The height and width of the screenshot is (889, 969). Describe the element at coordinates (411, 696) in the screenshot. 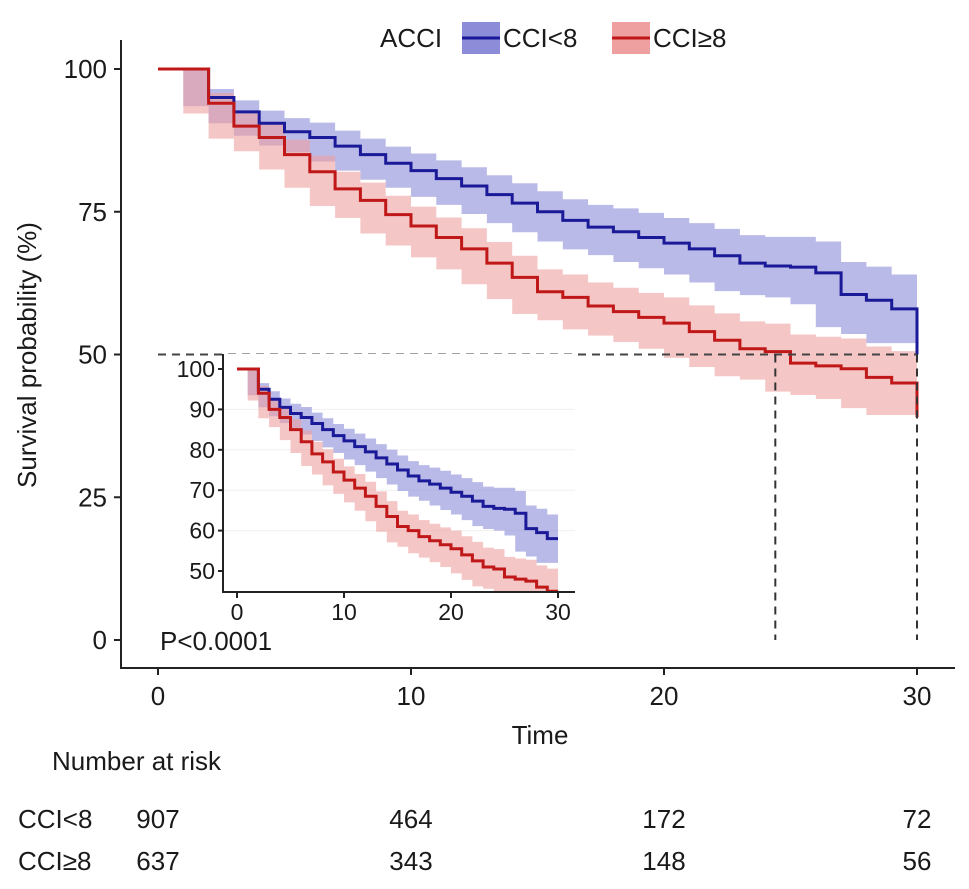

I see `x-tick-label: 10` at that location.